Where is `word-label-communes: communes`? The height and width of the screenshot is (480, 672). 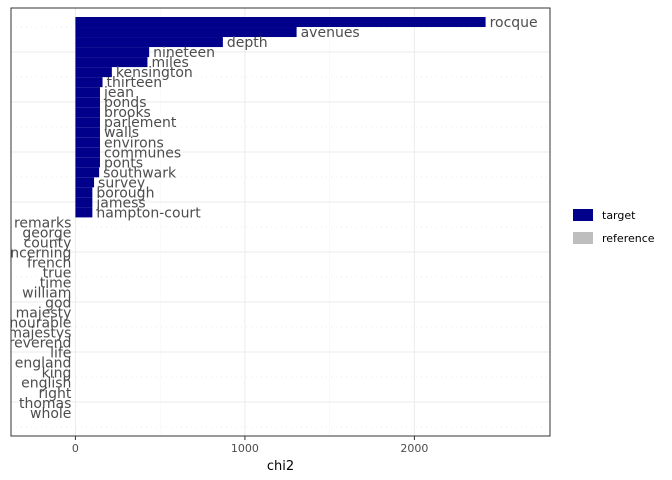
word-label-communes: communes is located at coordinates (142, 153).